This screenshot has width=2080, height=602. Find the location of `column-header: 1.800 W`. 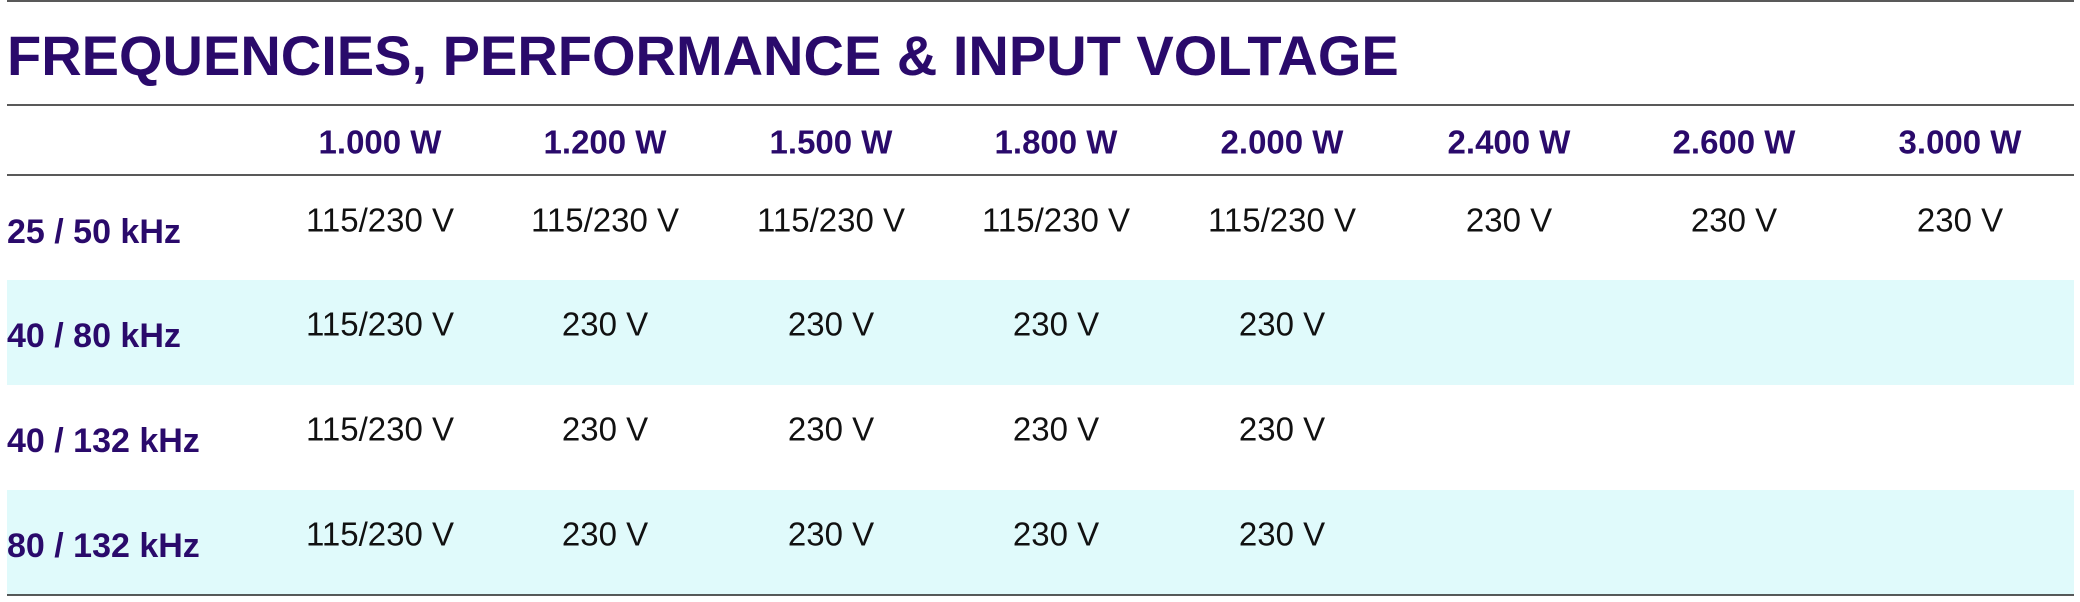

column-header: 1.800 W is located at coordinates (1057, 142).